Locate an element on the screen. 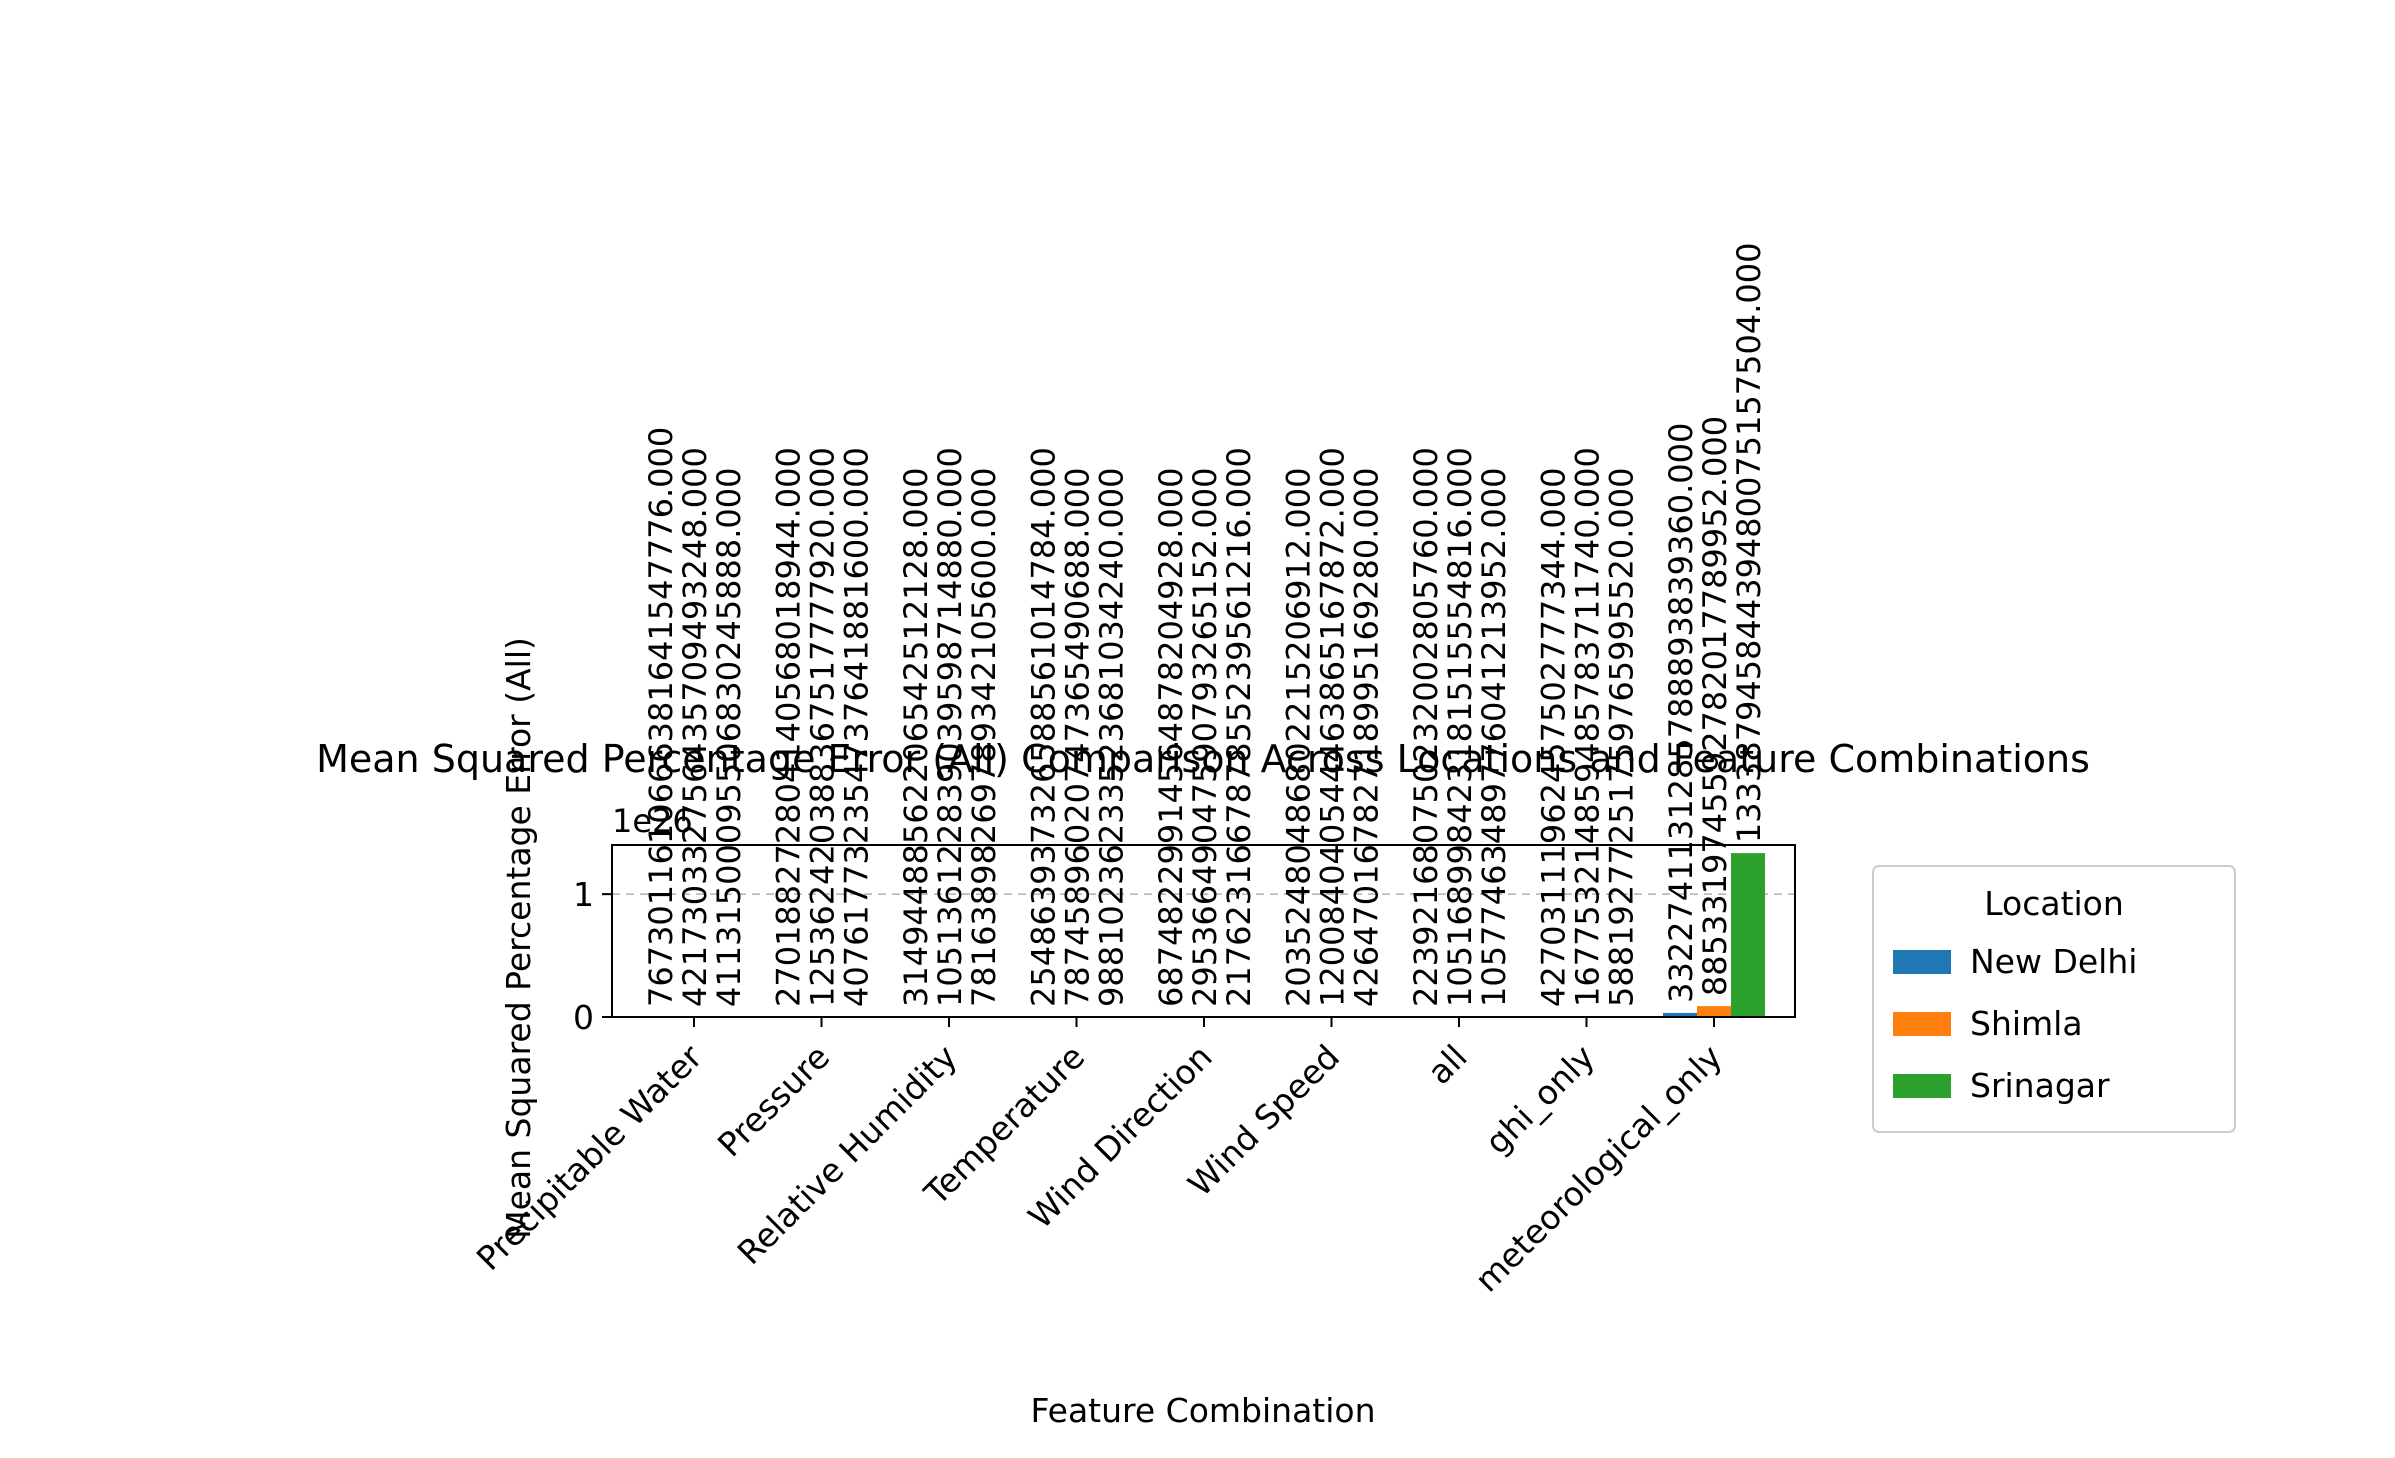 This screenshot has height=1458, width=2395. bar-value-label: 78745896020747365490688.000 is located at coordinates (1078, 737).